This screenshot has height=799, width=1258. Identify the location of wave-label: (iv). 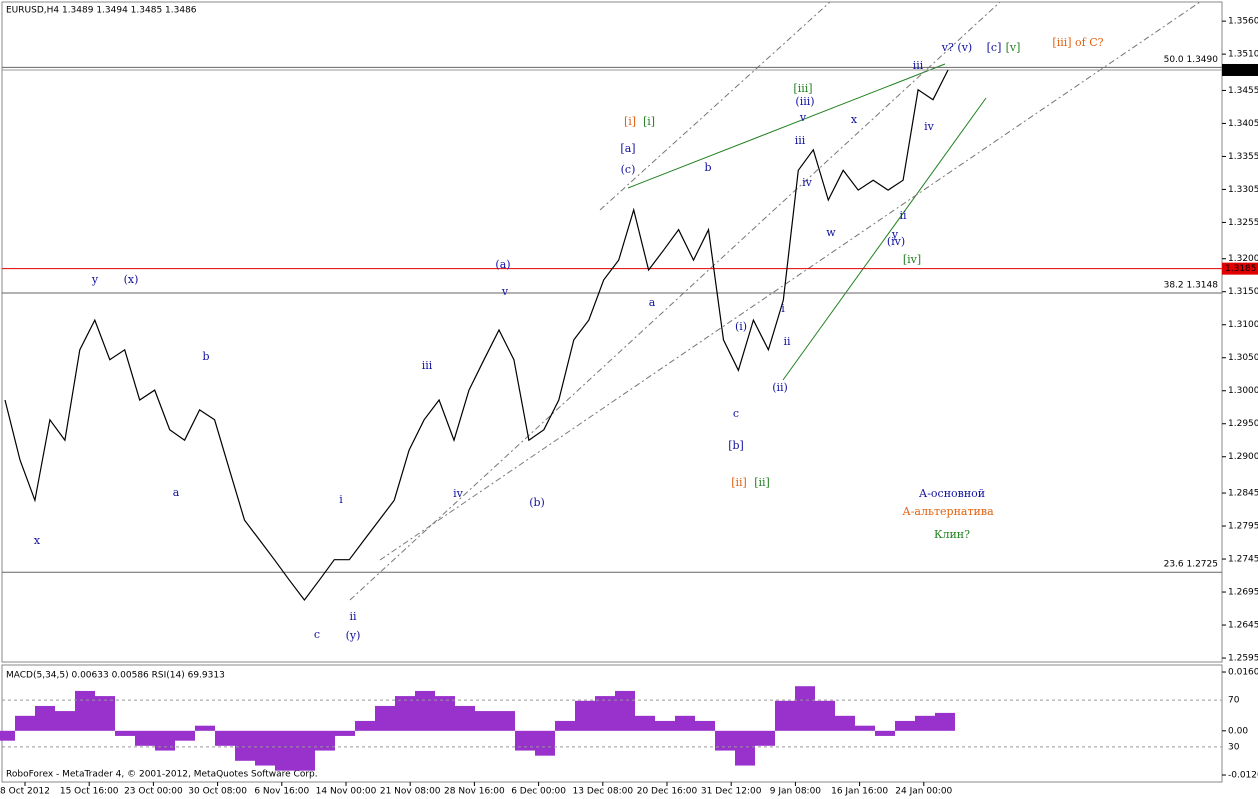
(896, 241).